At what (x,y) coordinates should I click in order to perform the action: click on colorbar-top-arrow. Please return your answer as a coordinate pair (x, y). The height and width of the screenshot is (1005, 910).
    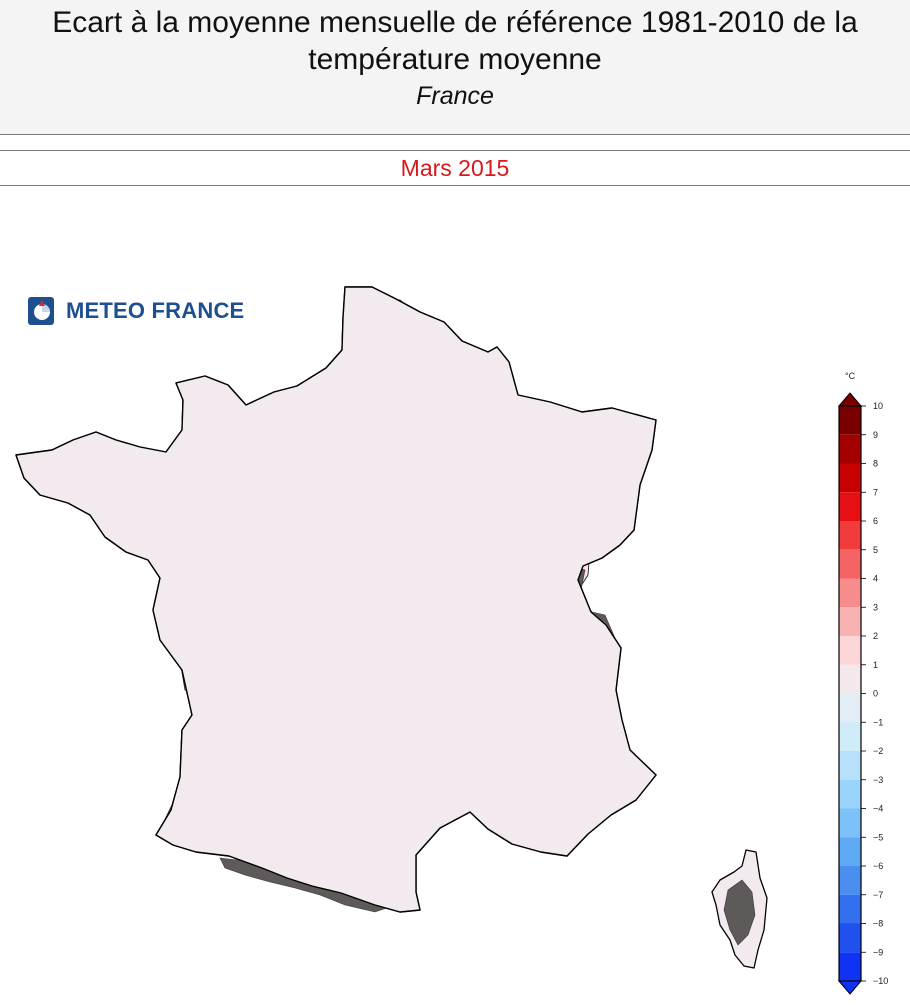
    Looking at the image, I should click on (850, 399).